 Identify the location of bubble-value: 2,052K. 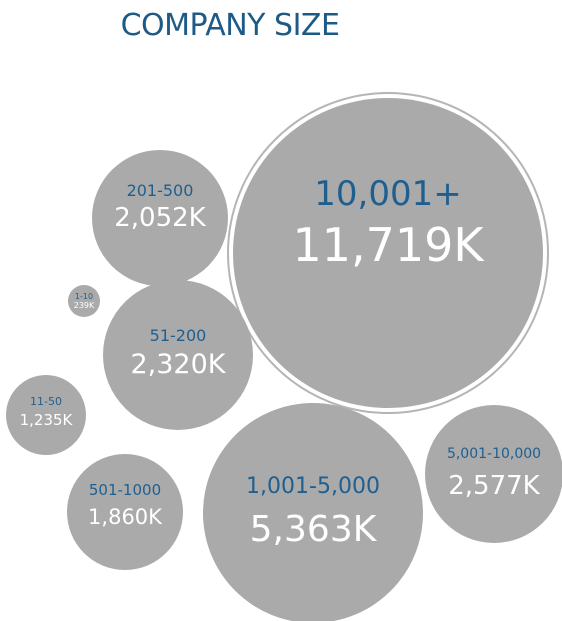
(160, 218).